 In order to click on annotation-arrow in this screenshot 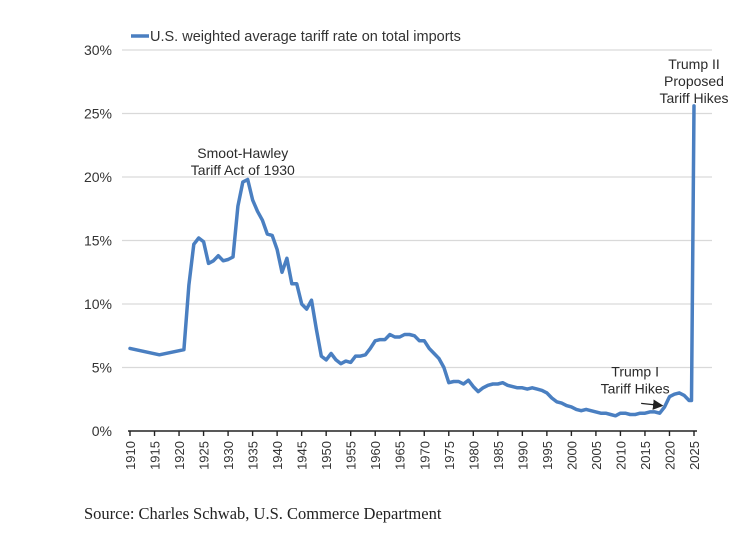, I will do `click(652, 404)`.